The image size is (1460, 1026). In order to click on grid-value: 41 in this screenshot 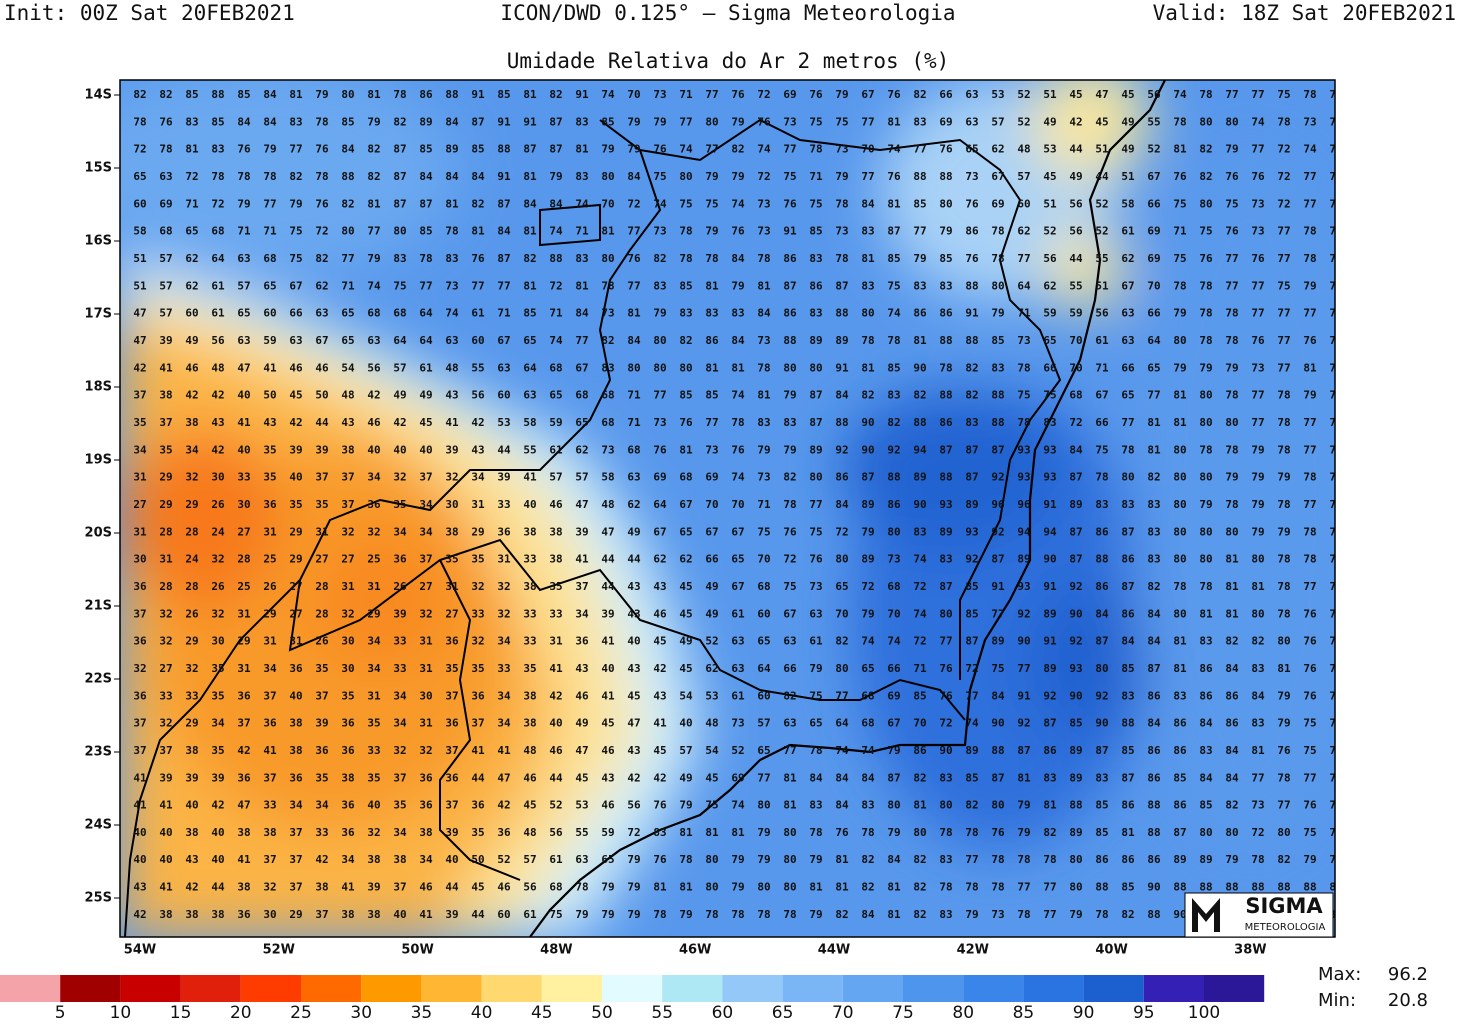, I will do `click(348, 887)`.